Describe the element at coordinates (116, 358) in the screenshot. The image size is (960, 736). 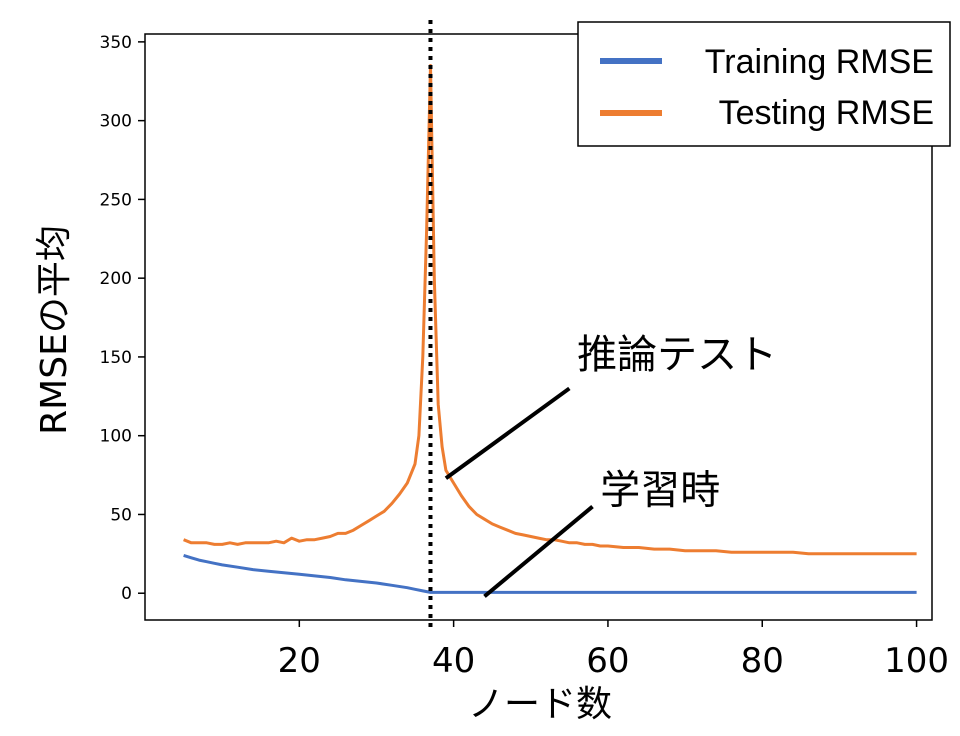
I see `y-tick-label: 150` at that location.